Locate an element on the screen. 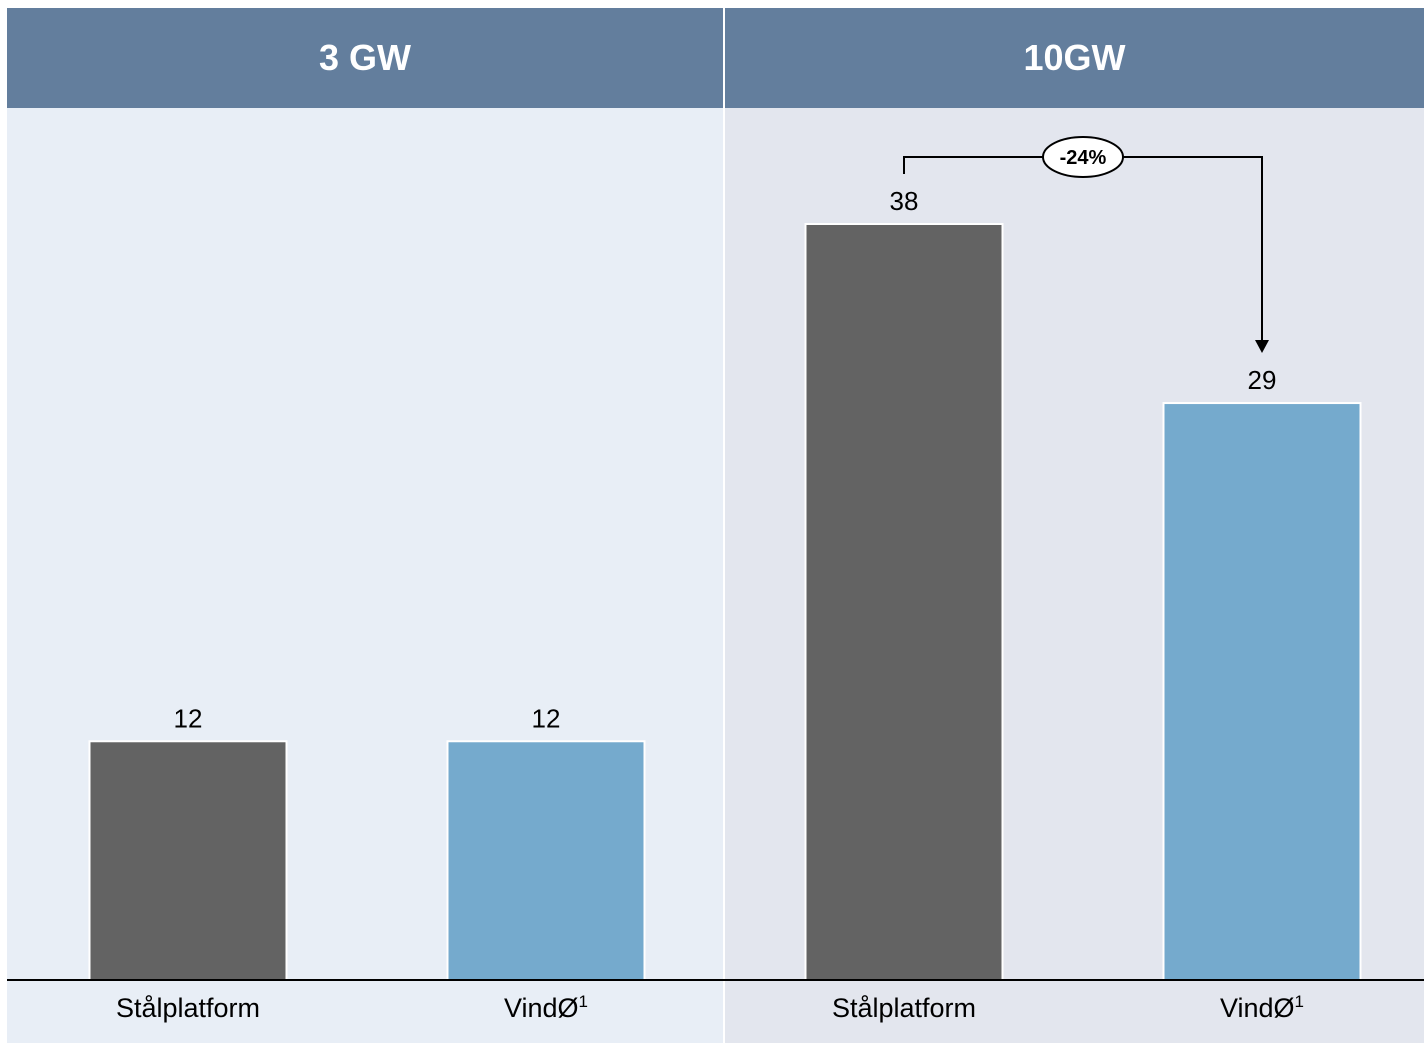  category-label-0-0: Stålplatform is located at coordinates (188, 1008).